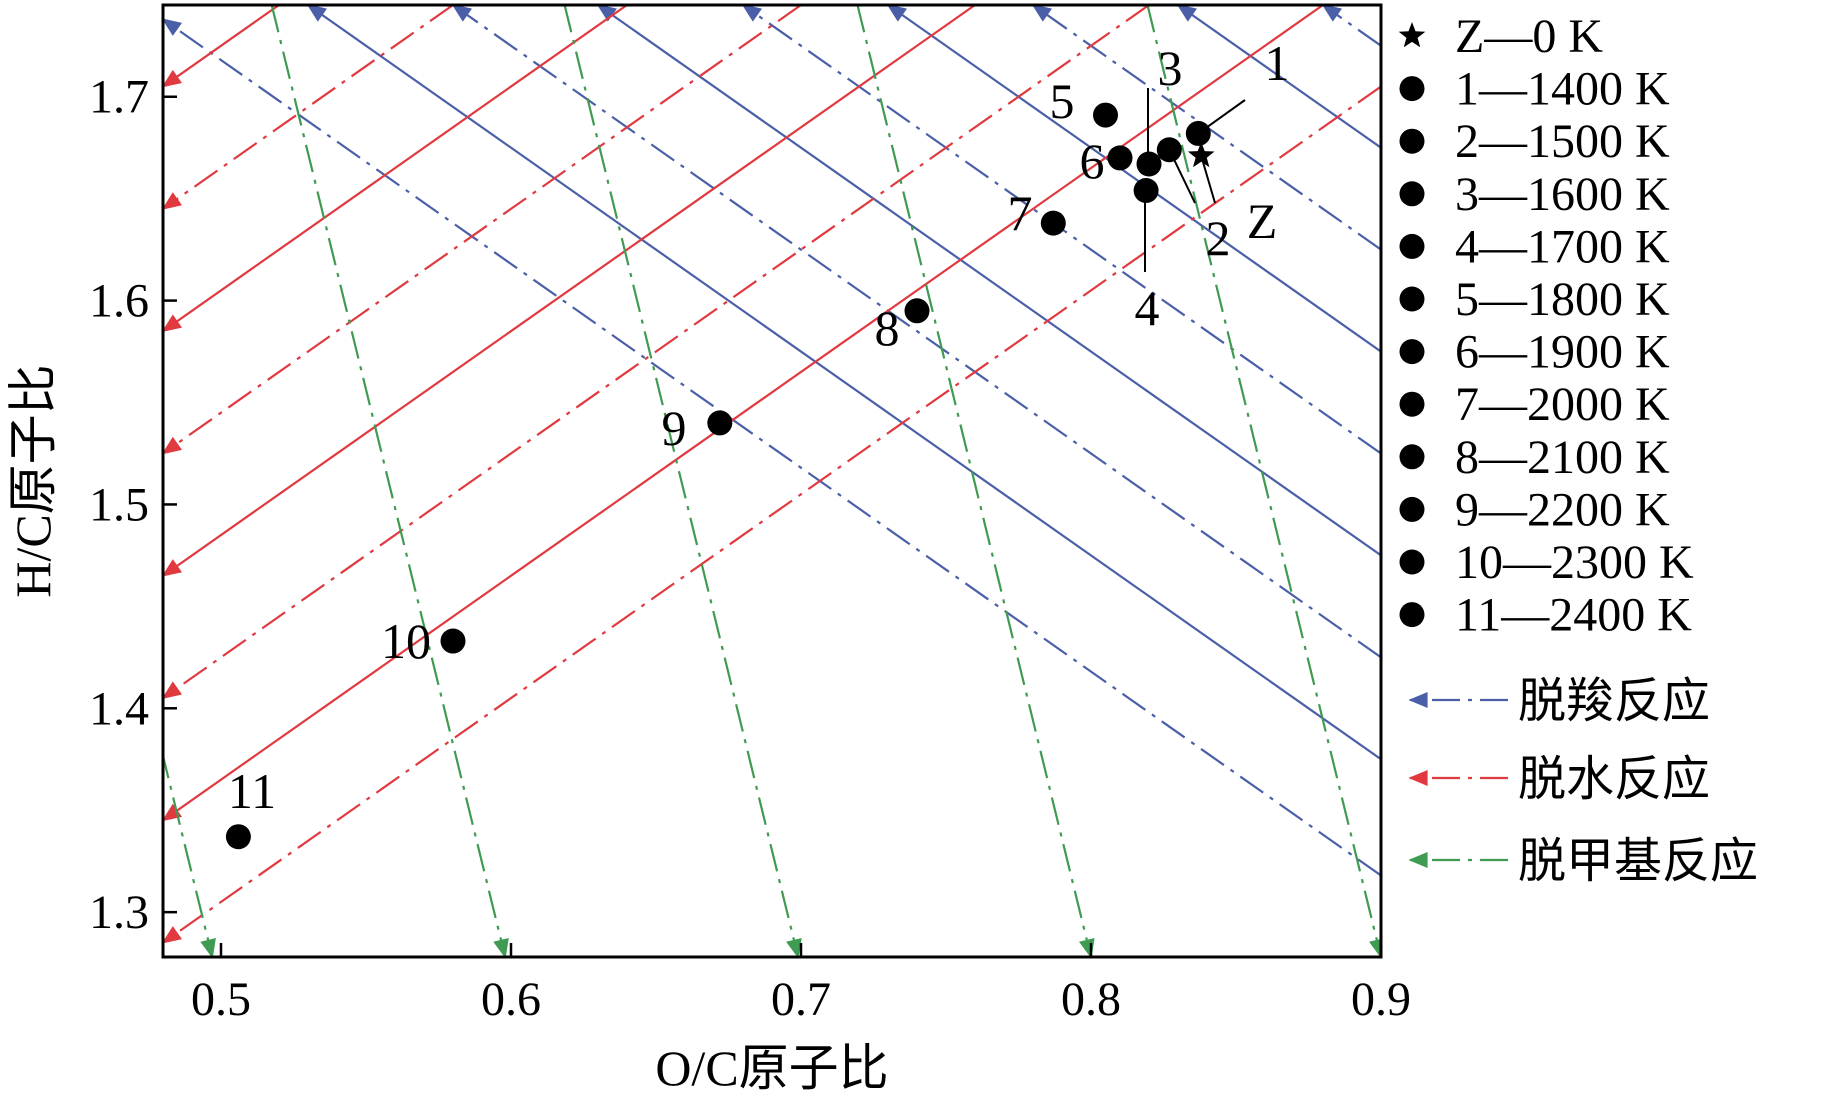 The height and width of the screenshot is (1101, 1834). What do you see at coordinates (1562, 352) in the screenshot?
I see `legend-entry-label: 6—1900 K` at bounding box center [1562, 352].